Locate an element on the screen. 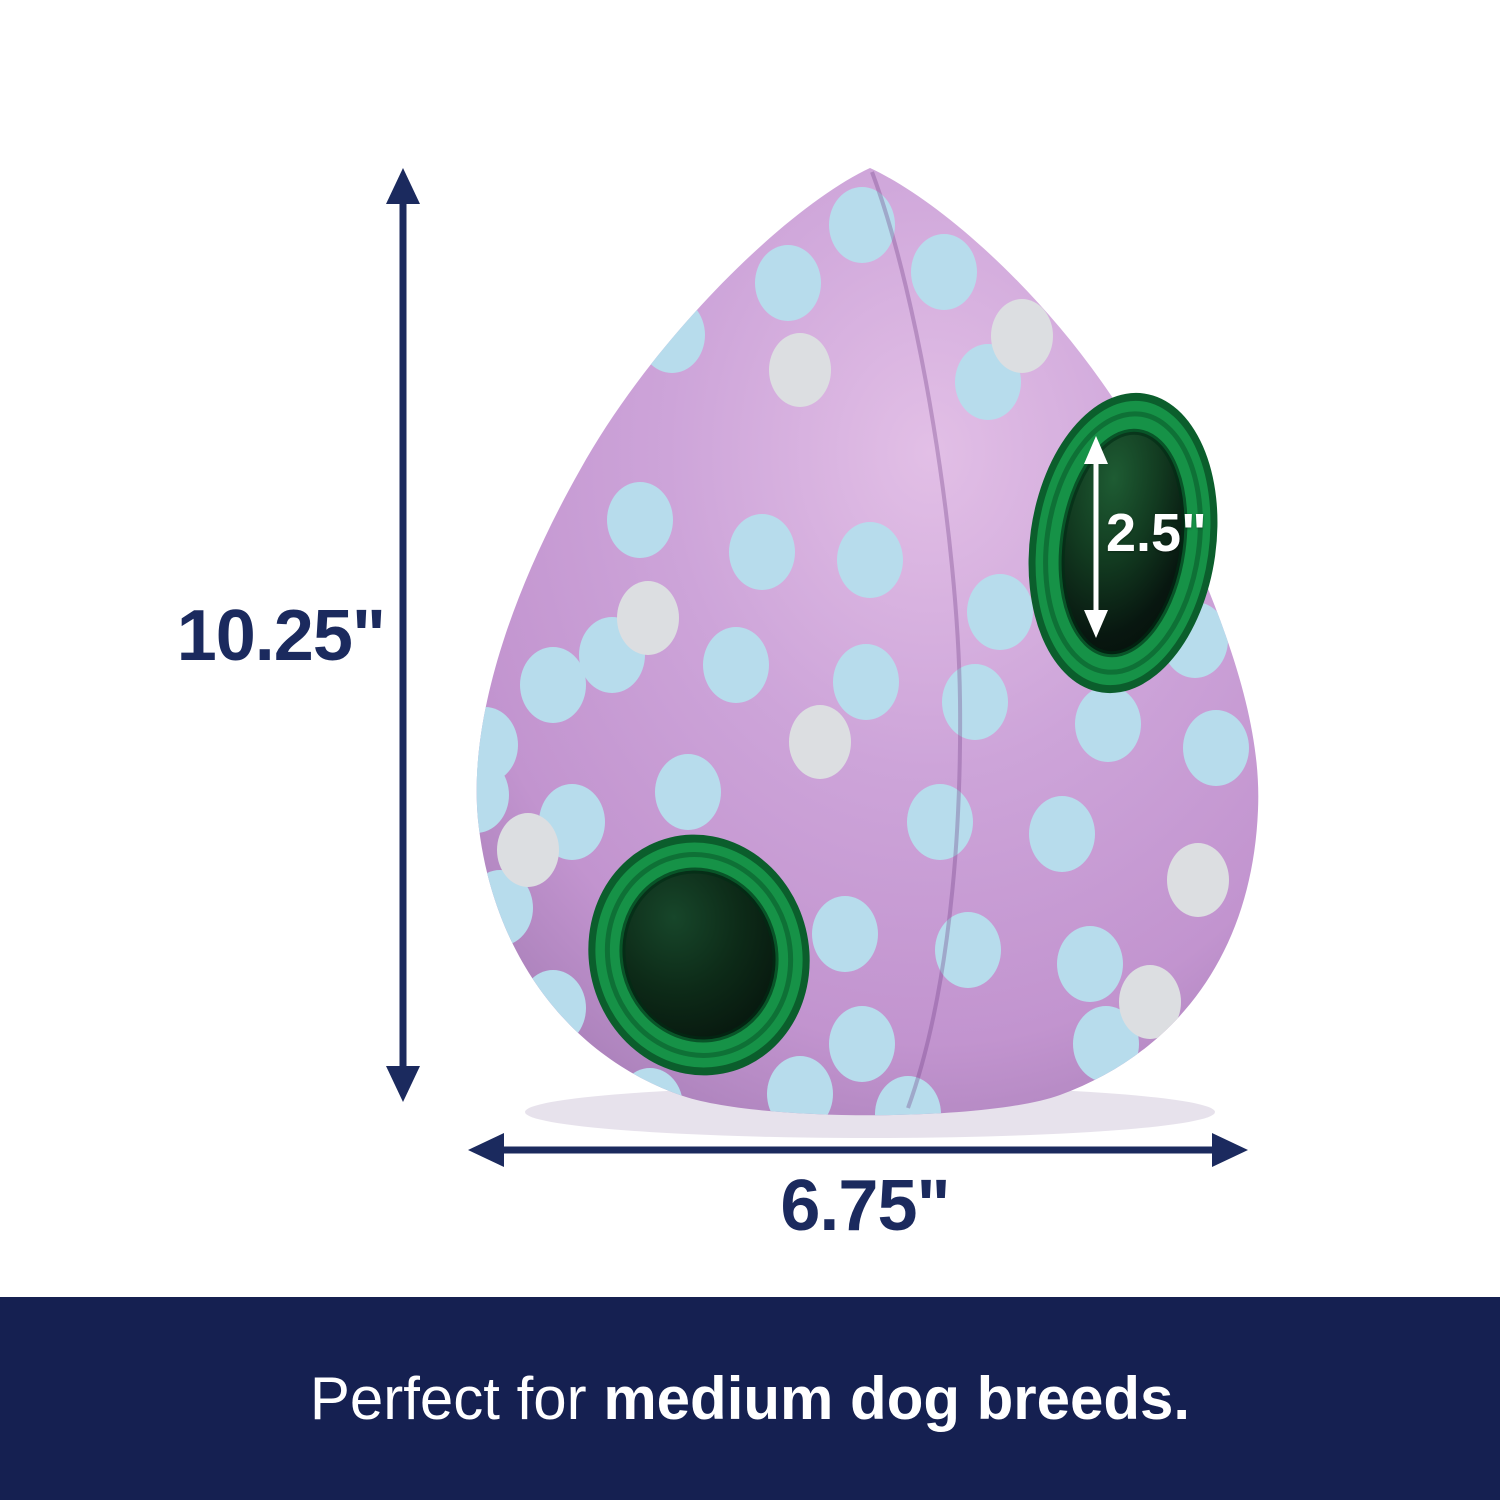 The height and width of the screenshot is (1500, 1500). opening-dimension-label: 2.5" is located at coordinates (1156, 533).